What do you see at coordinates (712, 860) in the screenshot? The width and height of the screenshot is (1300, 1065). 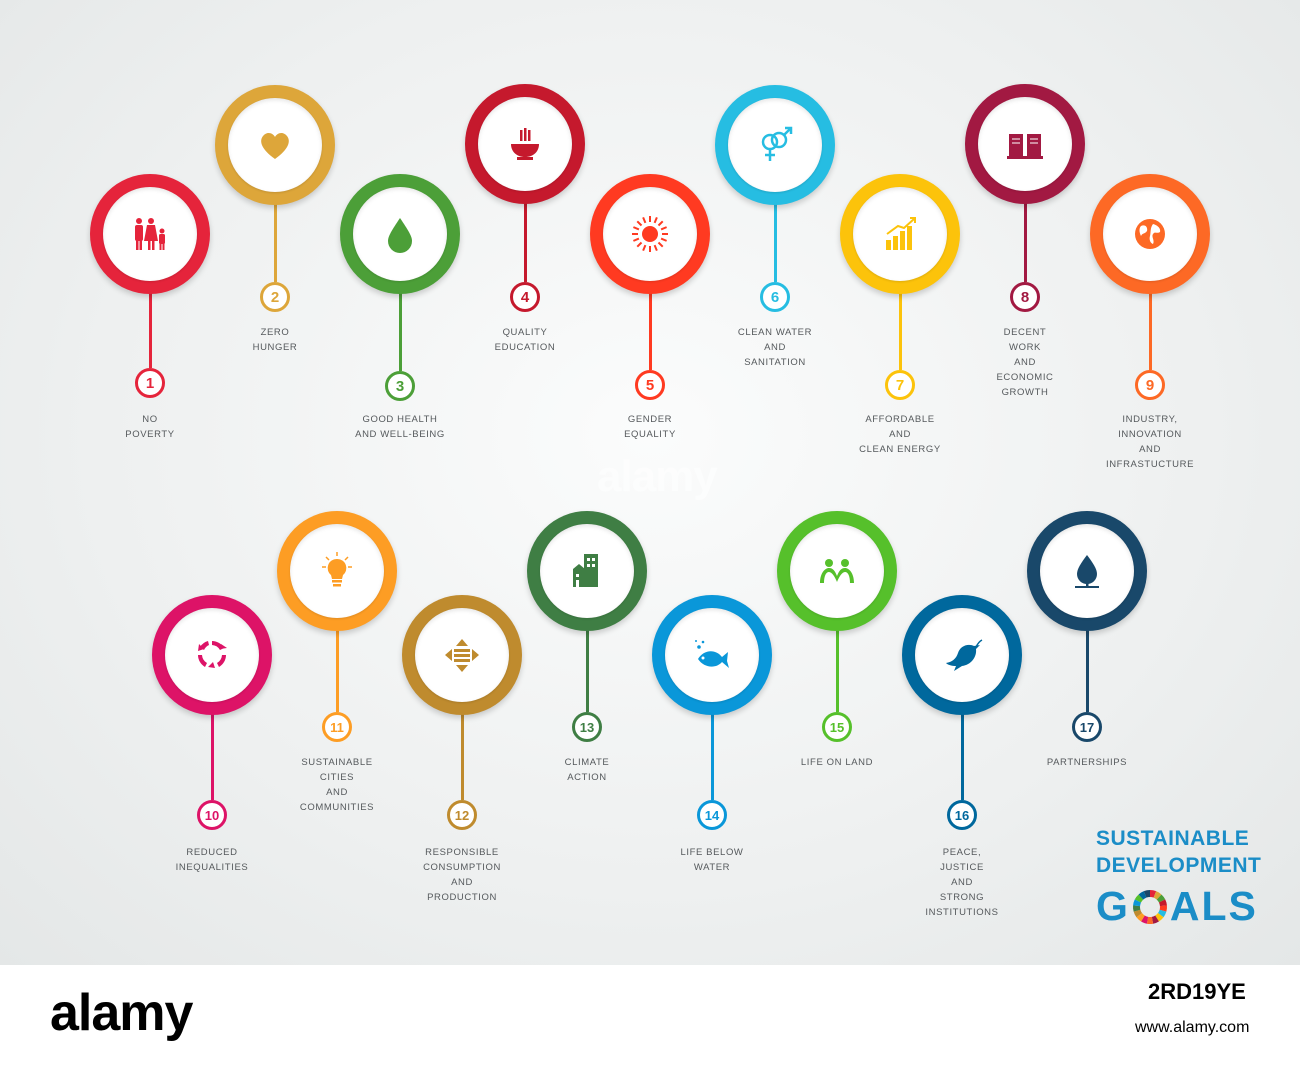 I see `goal-label: LIFE BELOW WATER` at bounding box center [712, 860].